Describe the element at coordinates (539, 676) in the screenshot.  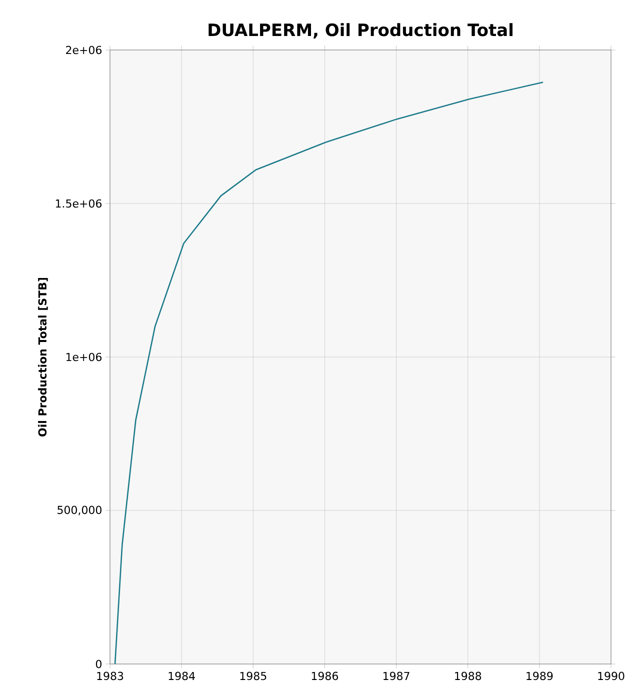
I see `x-tick-label: 1989` at that location.